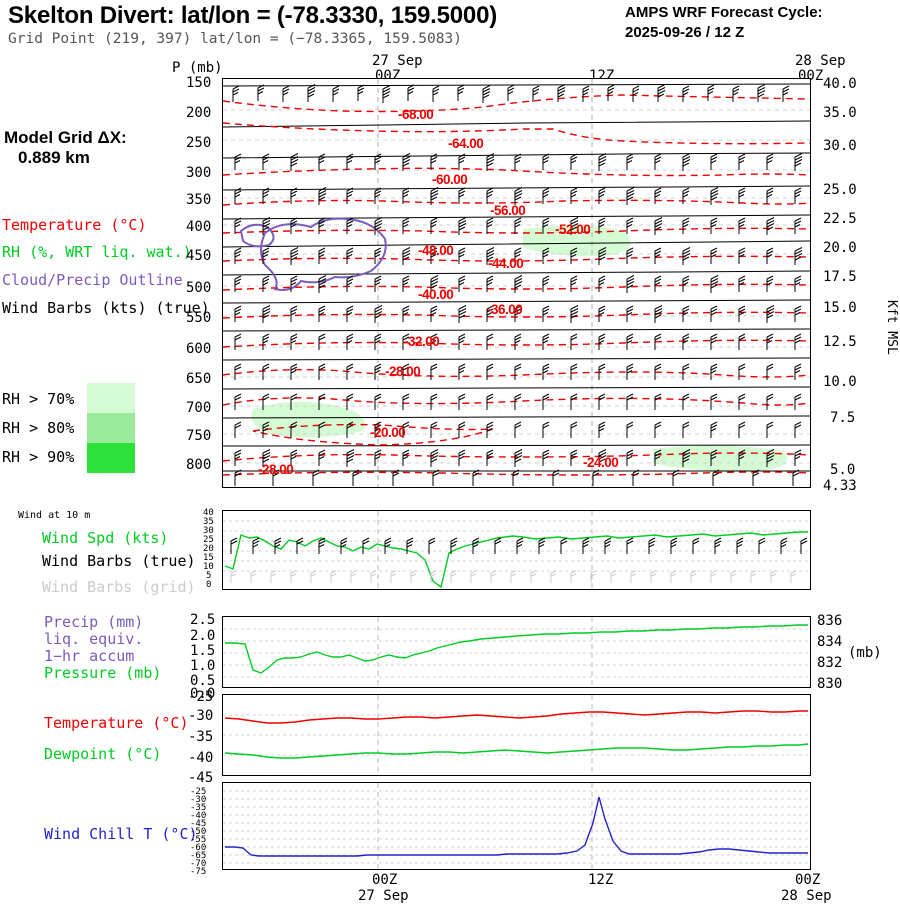  I want to click on p-tick-450: 450, so click(199, 256).